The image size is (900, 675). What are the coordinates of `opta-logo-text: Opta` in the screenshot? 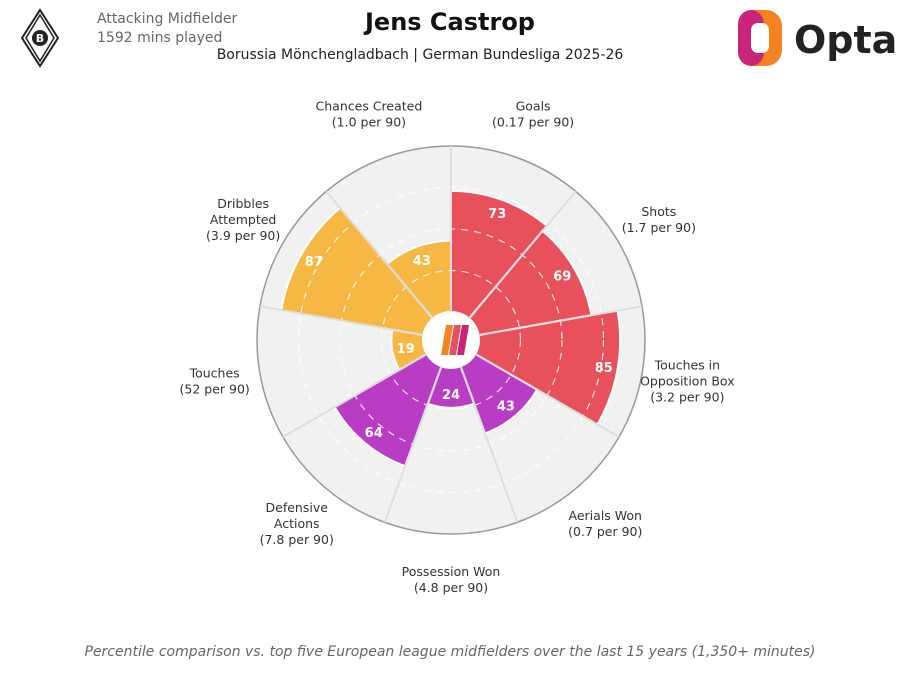 It's located at (845, 40).